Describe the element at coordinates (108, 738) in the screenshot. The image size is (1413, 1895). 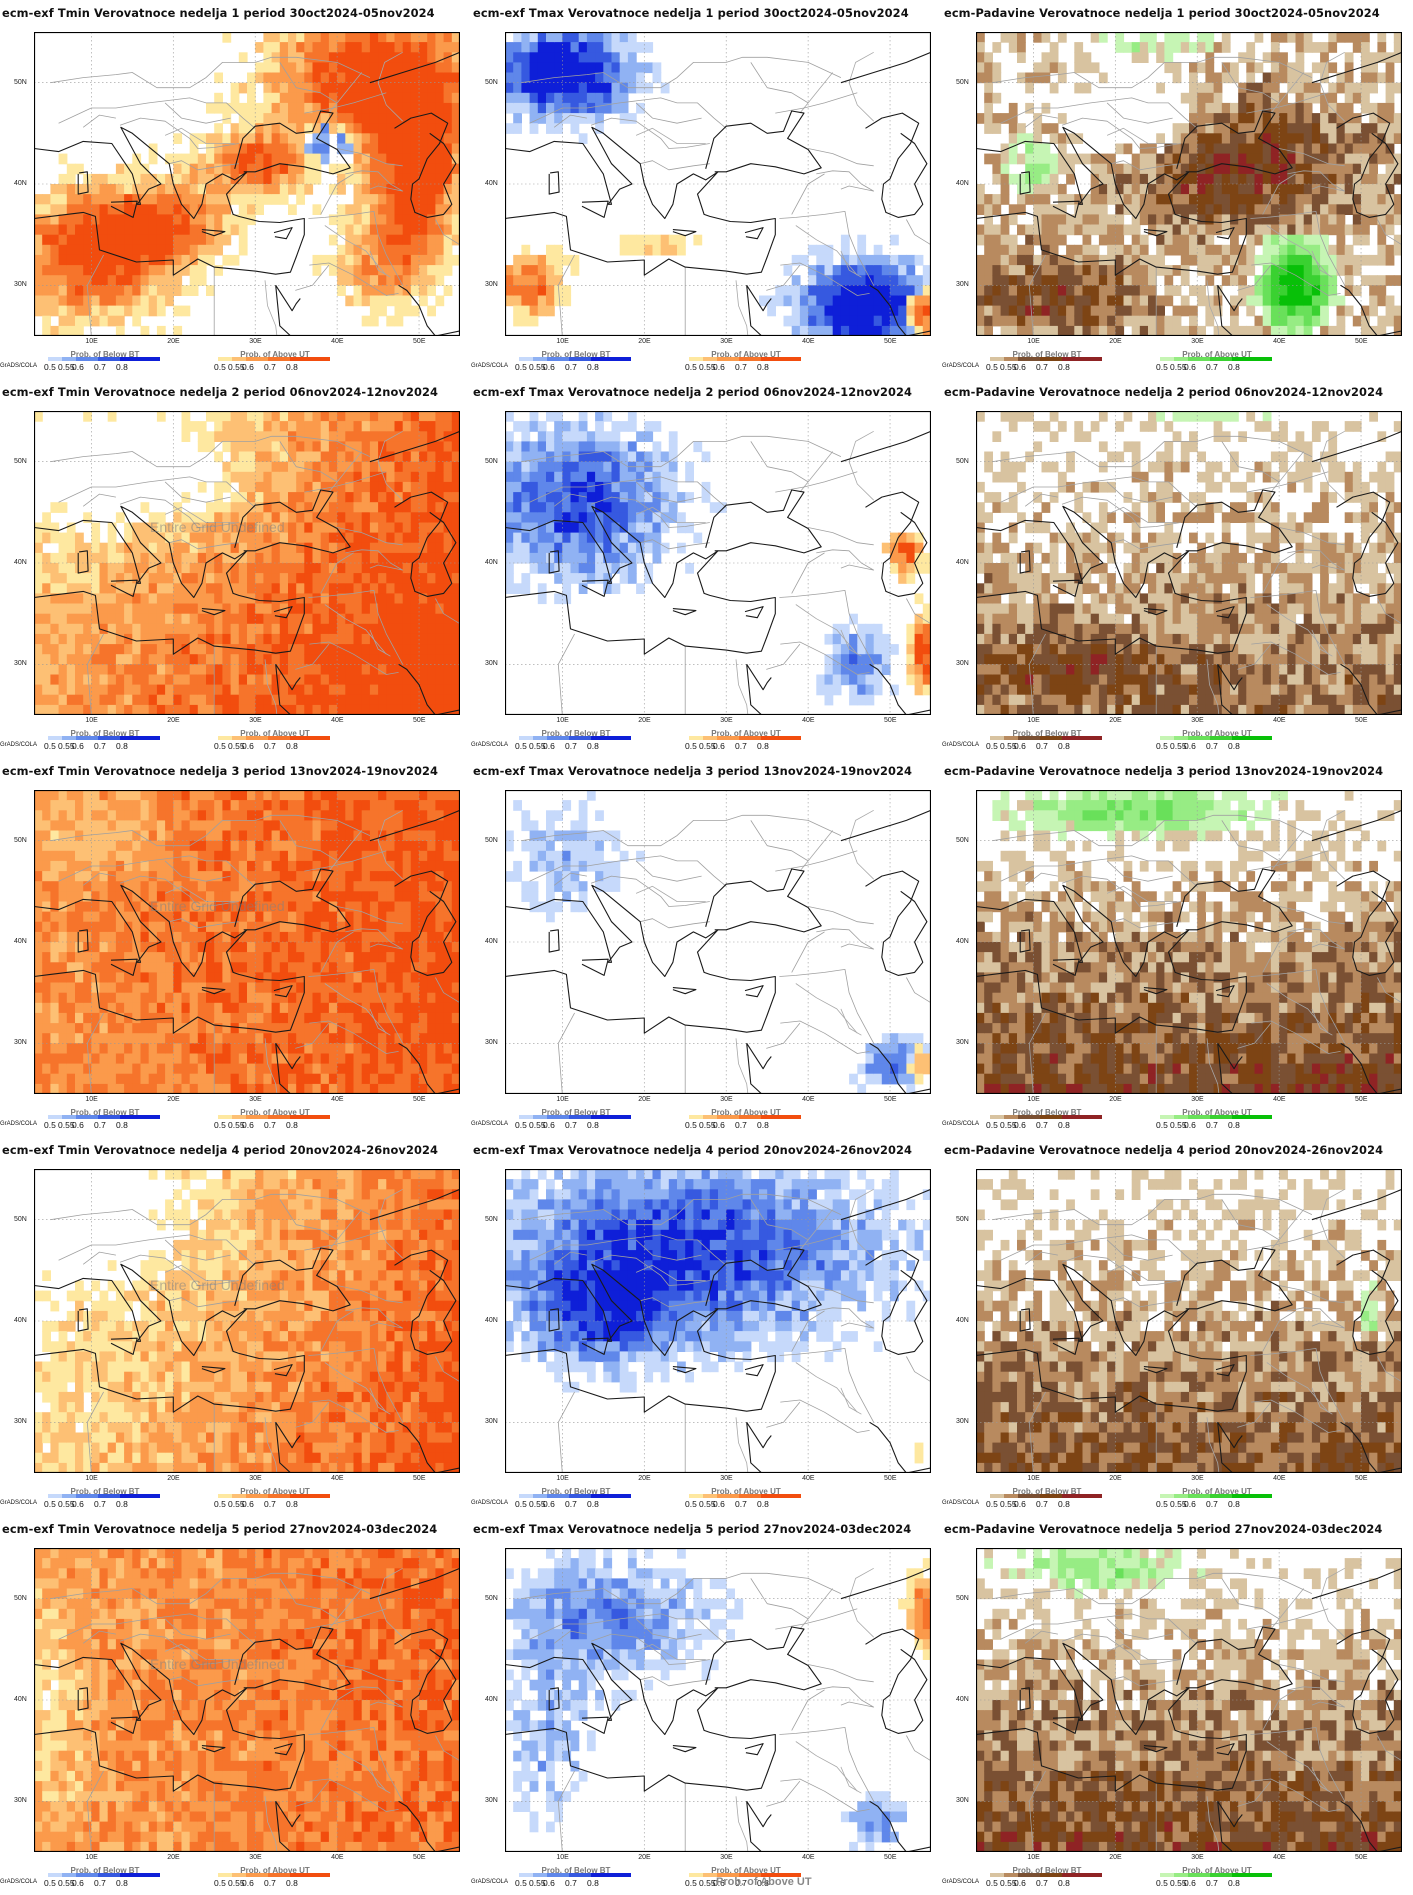
I see `legend-colorbar` at that location.